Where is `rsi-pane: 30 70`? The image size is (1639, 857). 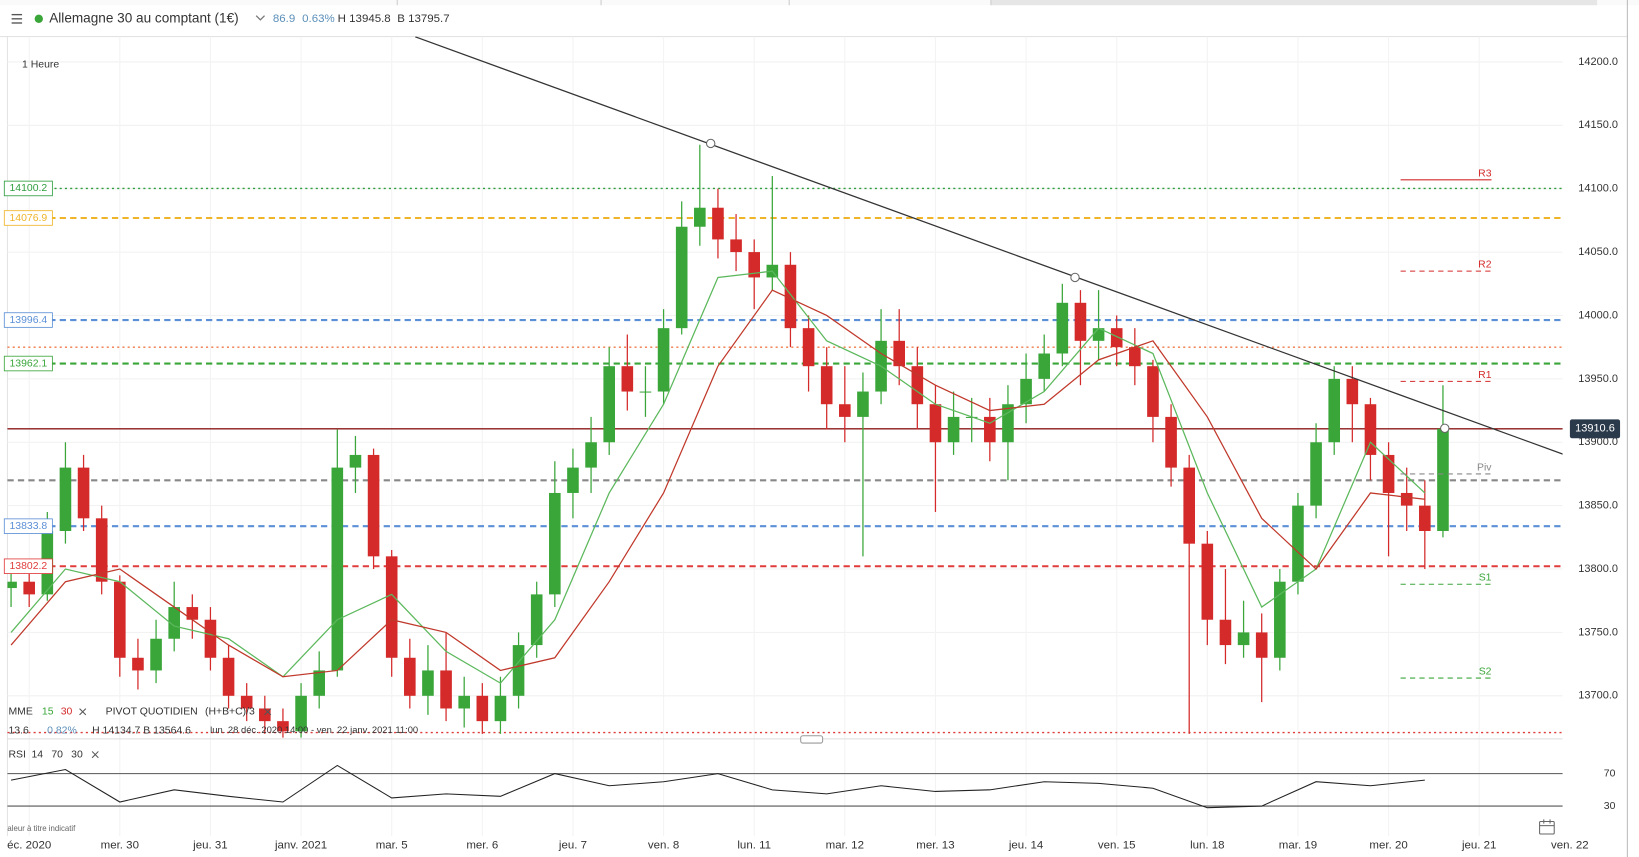 rsi-pane: 30 70 is located at coordinates (811, 788).